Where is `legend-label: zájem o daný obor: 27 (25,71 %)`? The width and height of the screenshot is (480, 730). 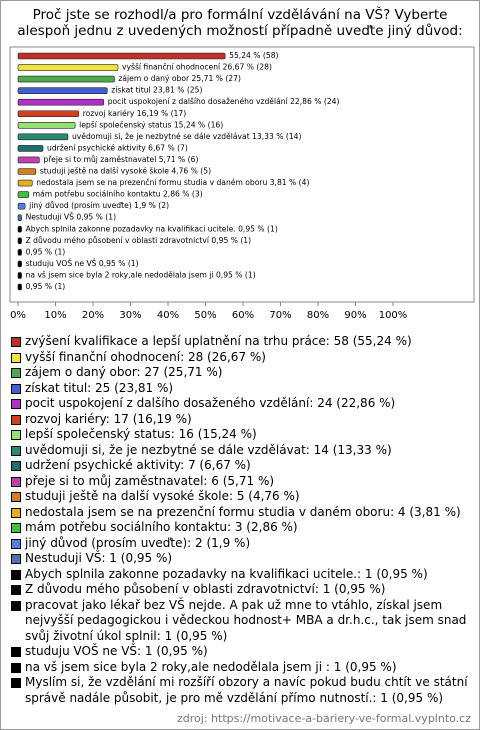 legend-label: zájem o daný obor: 27 (25,71 %) is located at coordinates (124, 372).